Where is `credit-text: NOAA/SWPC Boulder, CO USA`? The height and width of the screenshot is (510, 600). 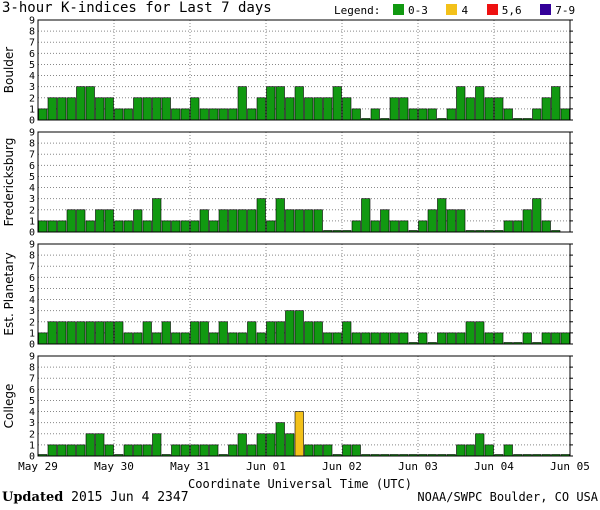
credit-text: NOAA/SWPC Boulder, CO USA is located at coordinates (507, 497).